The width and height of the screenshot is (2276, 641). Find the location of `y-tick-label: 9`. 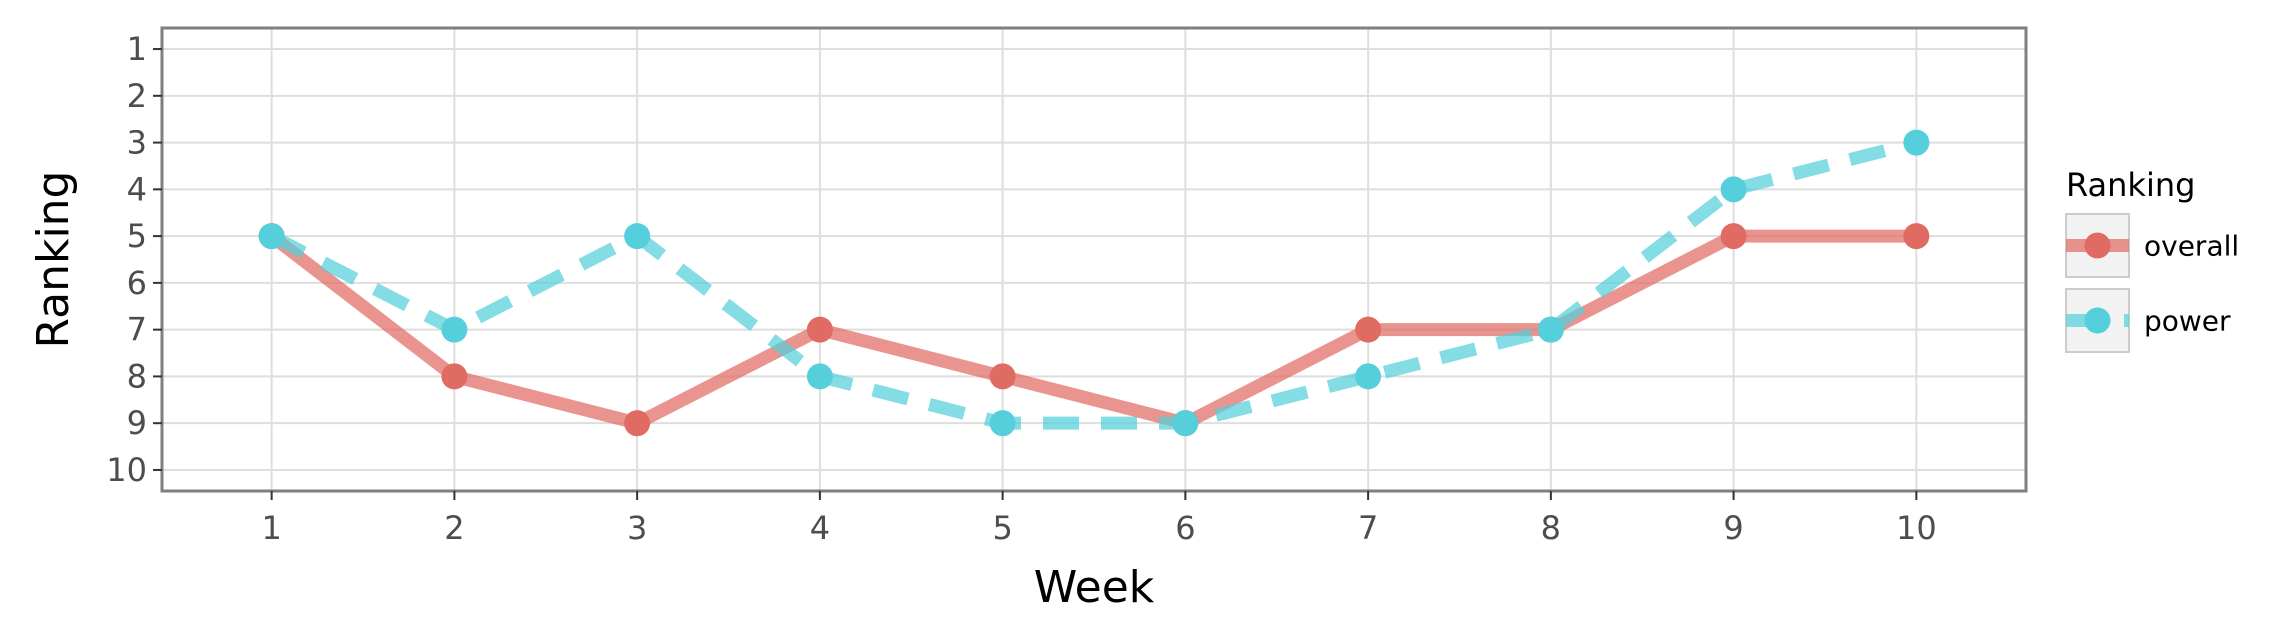

y-tick-label: 9 is located at coordinates (137, 423).